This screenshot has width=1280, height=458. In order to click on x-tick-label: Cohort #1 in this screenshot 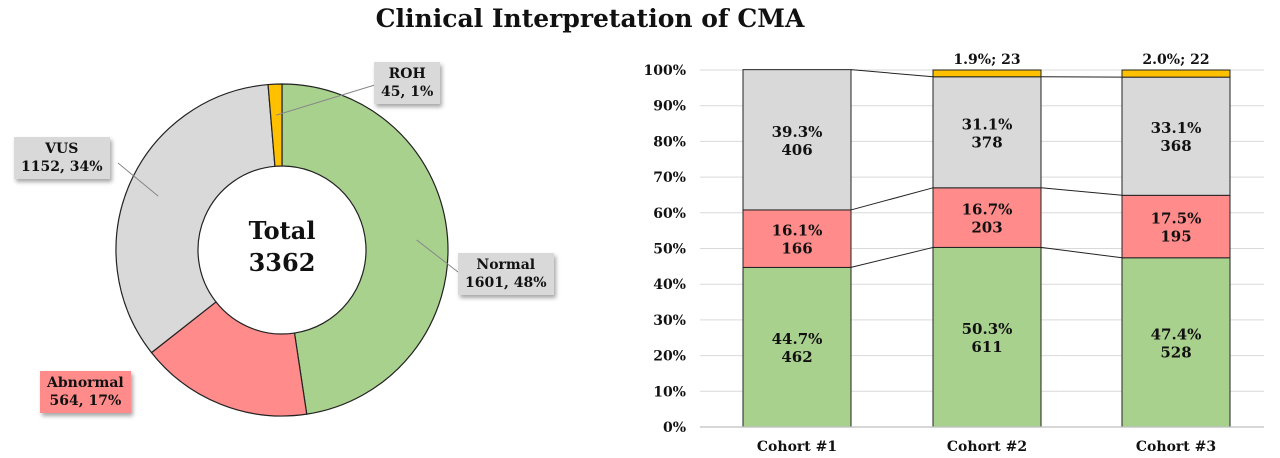, I will do `click(797, 447)`.